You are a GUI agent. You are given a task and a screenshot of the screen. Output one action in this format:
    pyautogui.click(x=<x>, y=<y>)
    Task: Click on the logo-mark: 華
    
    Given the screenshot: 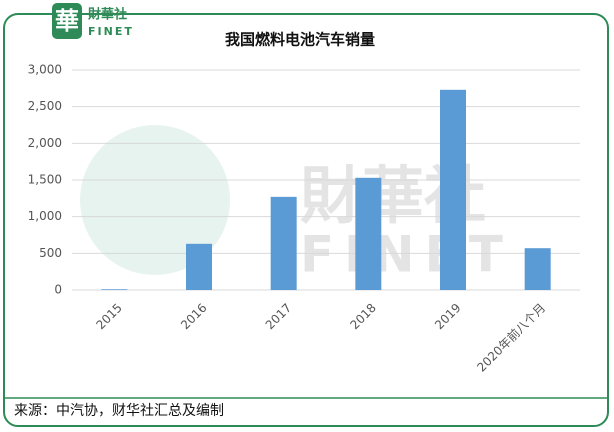 What is the action you would take?
    pyautogui.click(x=67, y=21)
    